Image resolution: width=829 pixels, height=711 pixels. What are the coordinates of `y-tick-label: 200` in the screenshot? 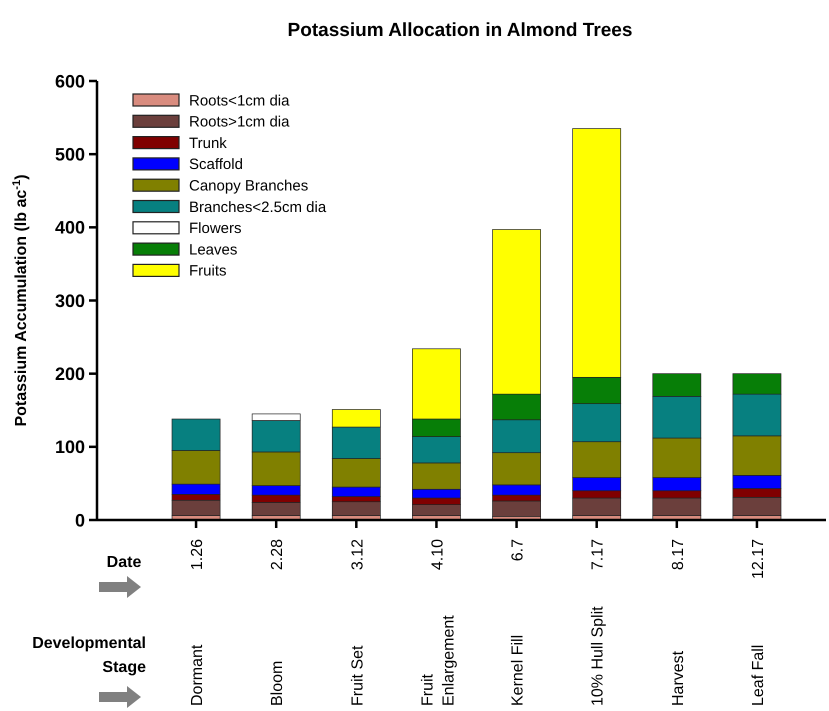 It's located at (69, 374).